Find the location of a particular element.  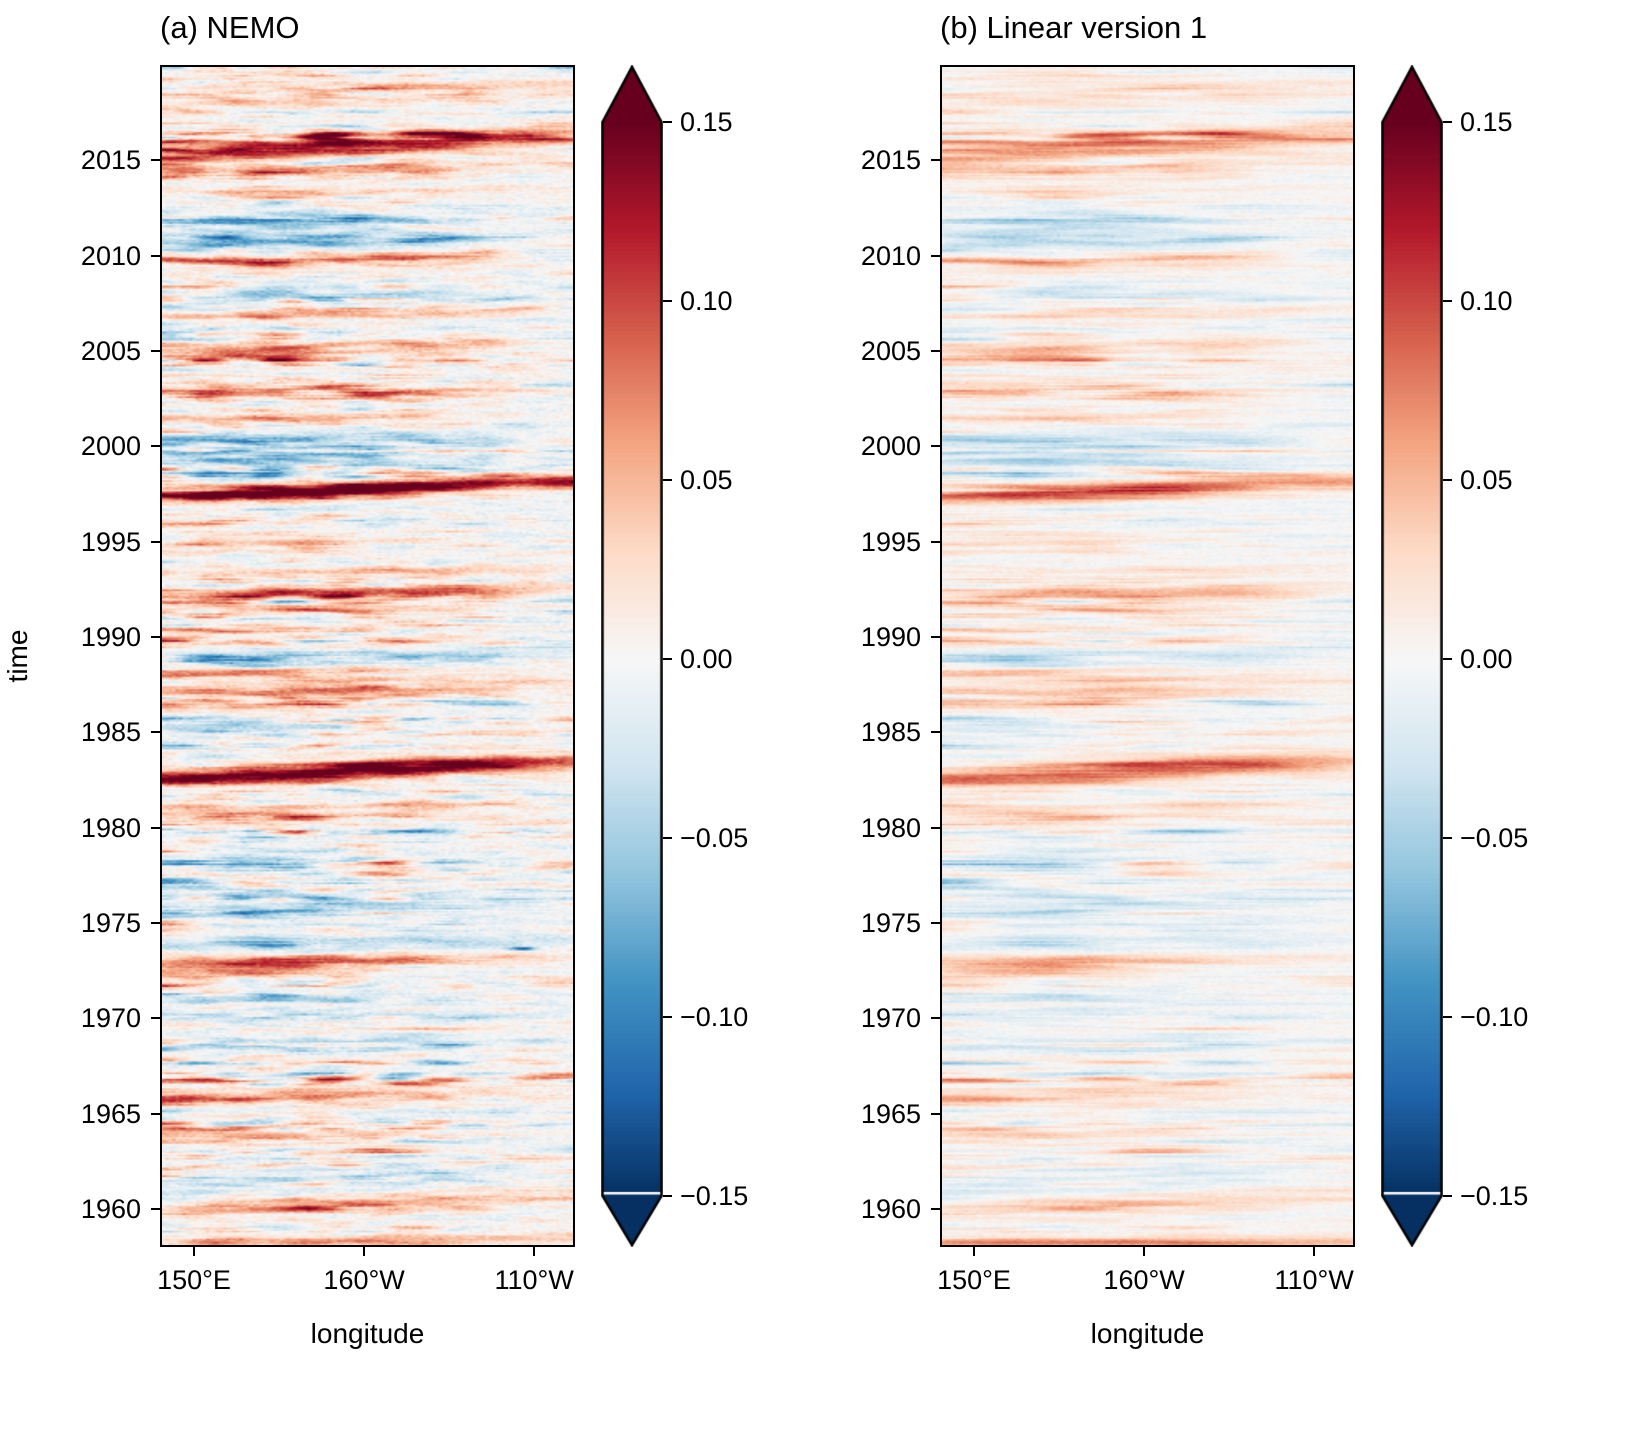

panel-a-title: (a) NEMO is located at coordinates (230, 27).